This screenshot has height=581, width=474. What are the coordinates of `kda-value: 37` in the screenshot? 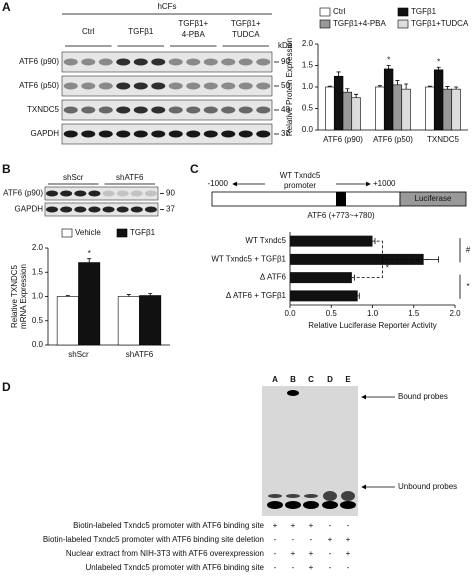 It's located at (285, 133).